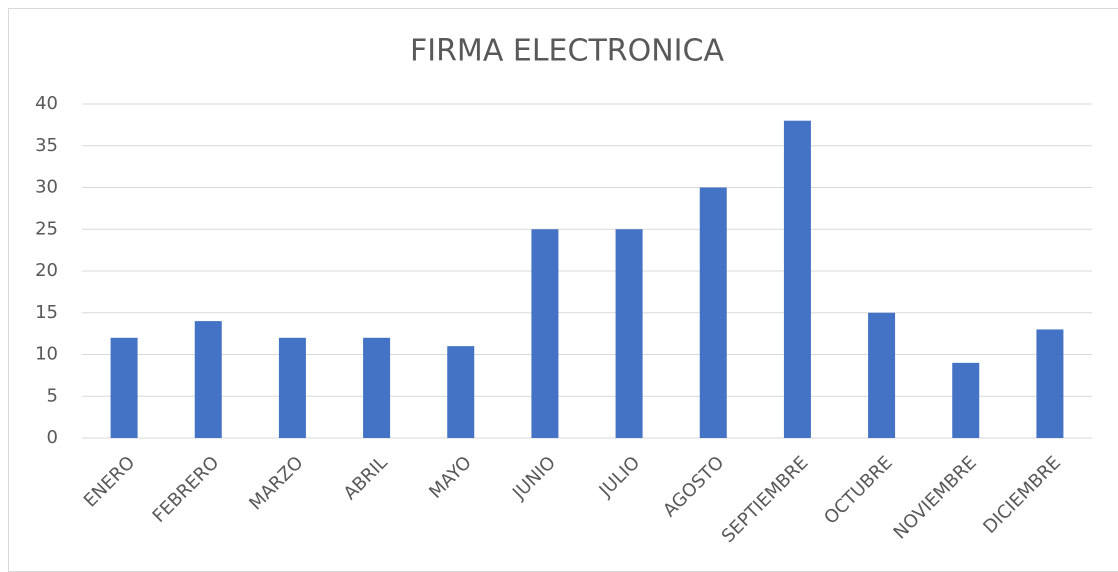 The image size is (1118, 572). Describe the element at coordinates (46, 312) in the screenshot. I see `y-tick-label: 15` at that location.